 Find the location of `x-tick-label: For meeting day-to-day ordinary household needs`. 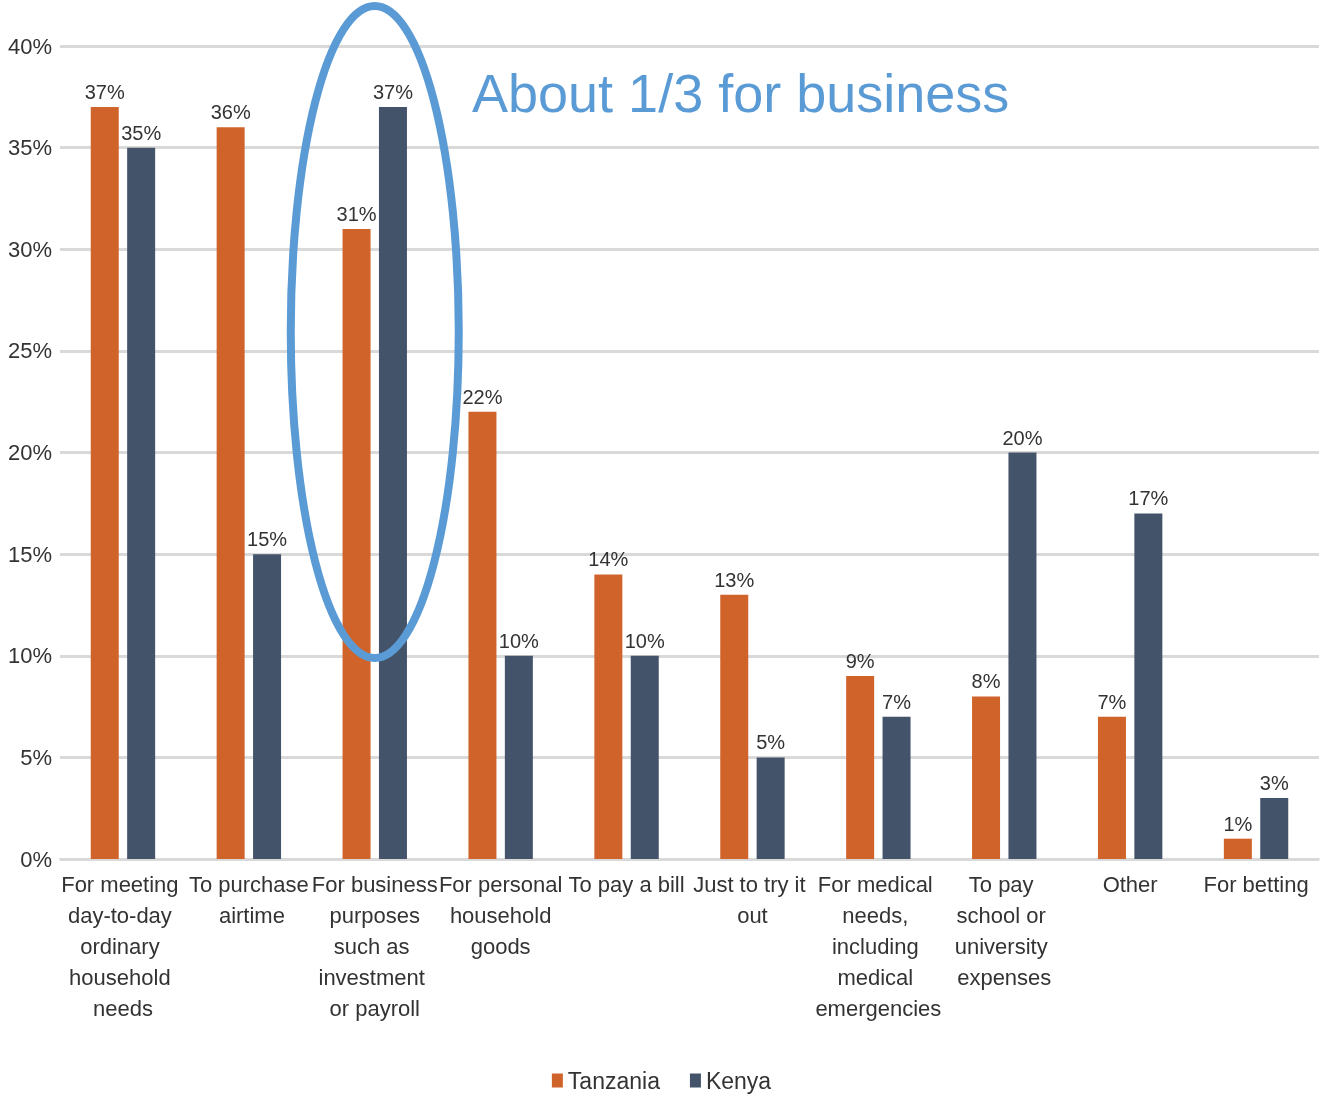

x-tick-label: For meeting day-to-day ordinary household needs is located at coordinates (123, 946).